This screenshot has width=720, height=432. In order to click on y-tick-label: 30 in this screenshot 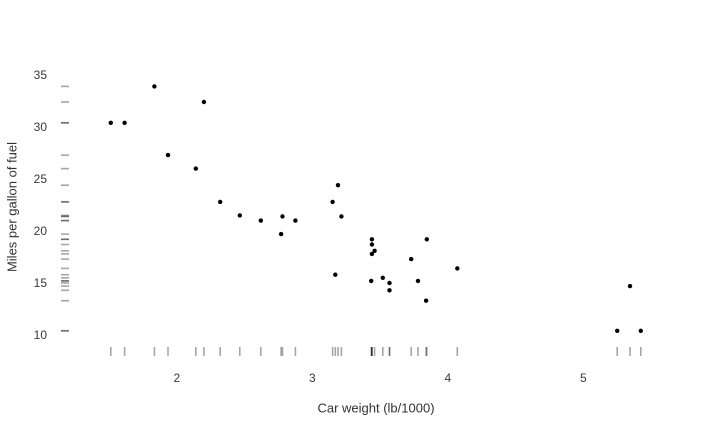, I will do `click(41, 127)`.